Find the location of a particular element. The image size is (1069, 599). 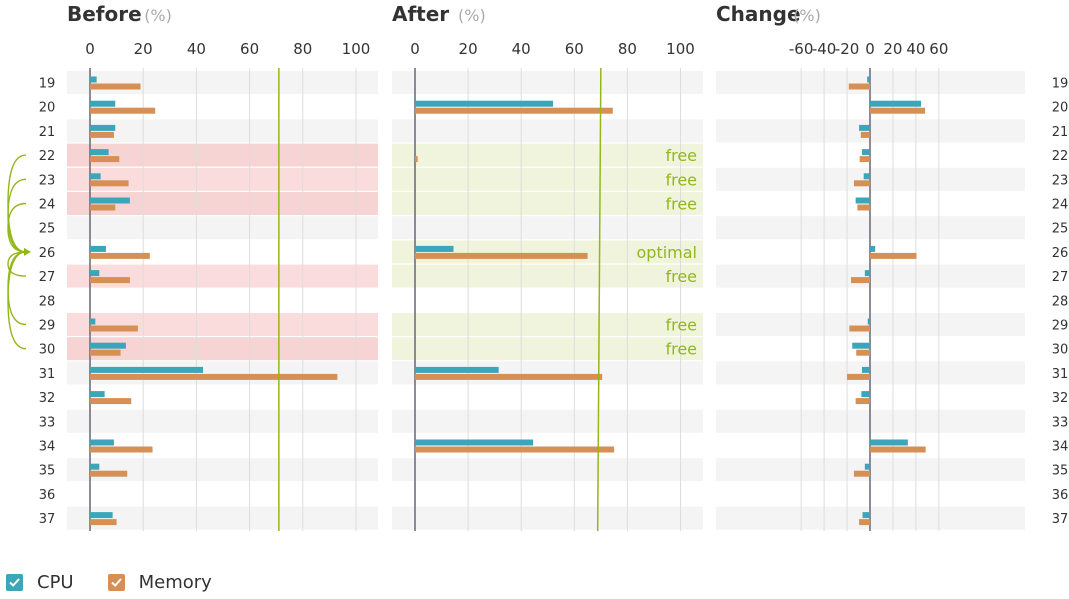

memory-checkbox-icon is located at coordinates (116, 582).